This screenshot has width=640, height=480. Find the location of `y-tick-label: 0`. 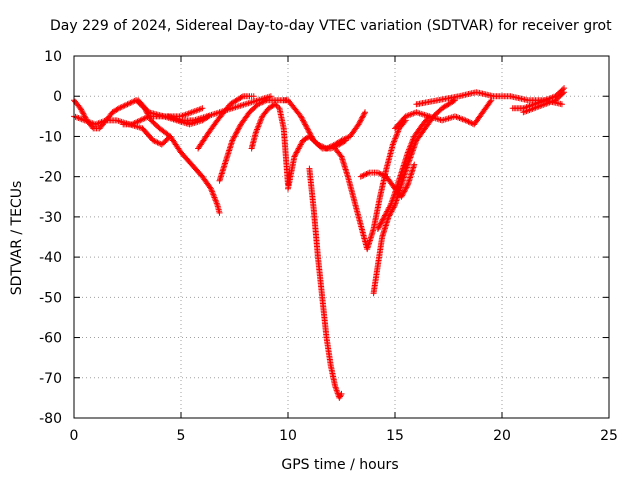

y-tick-label: 0 is located at coordinates (57, 97).